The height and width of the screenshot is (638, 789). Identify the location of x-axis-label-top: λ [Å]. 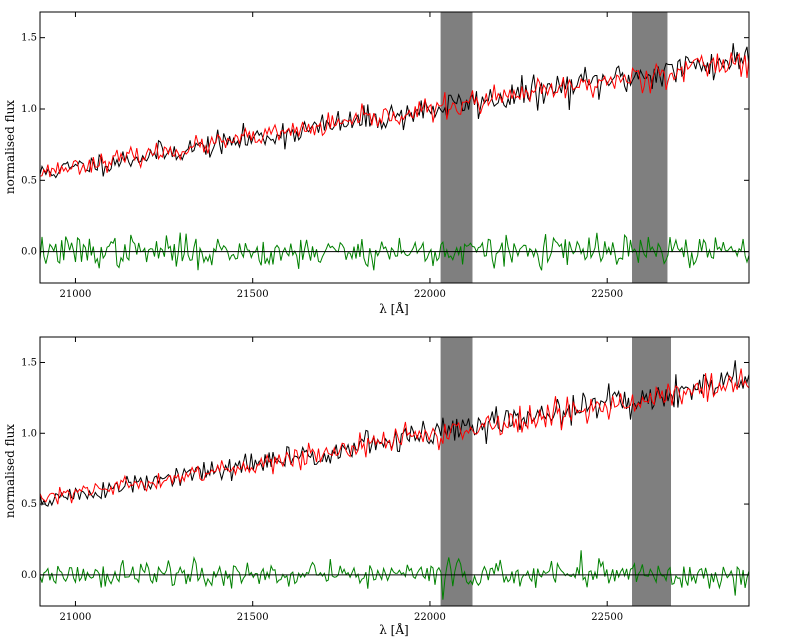
(393, 308).